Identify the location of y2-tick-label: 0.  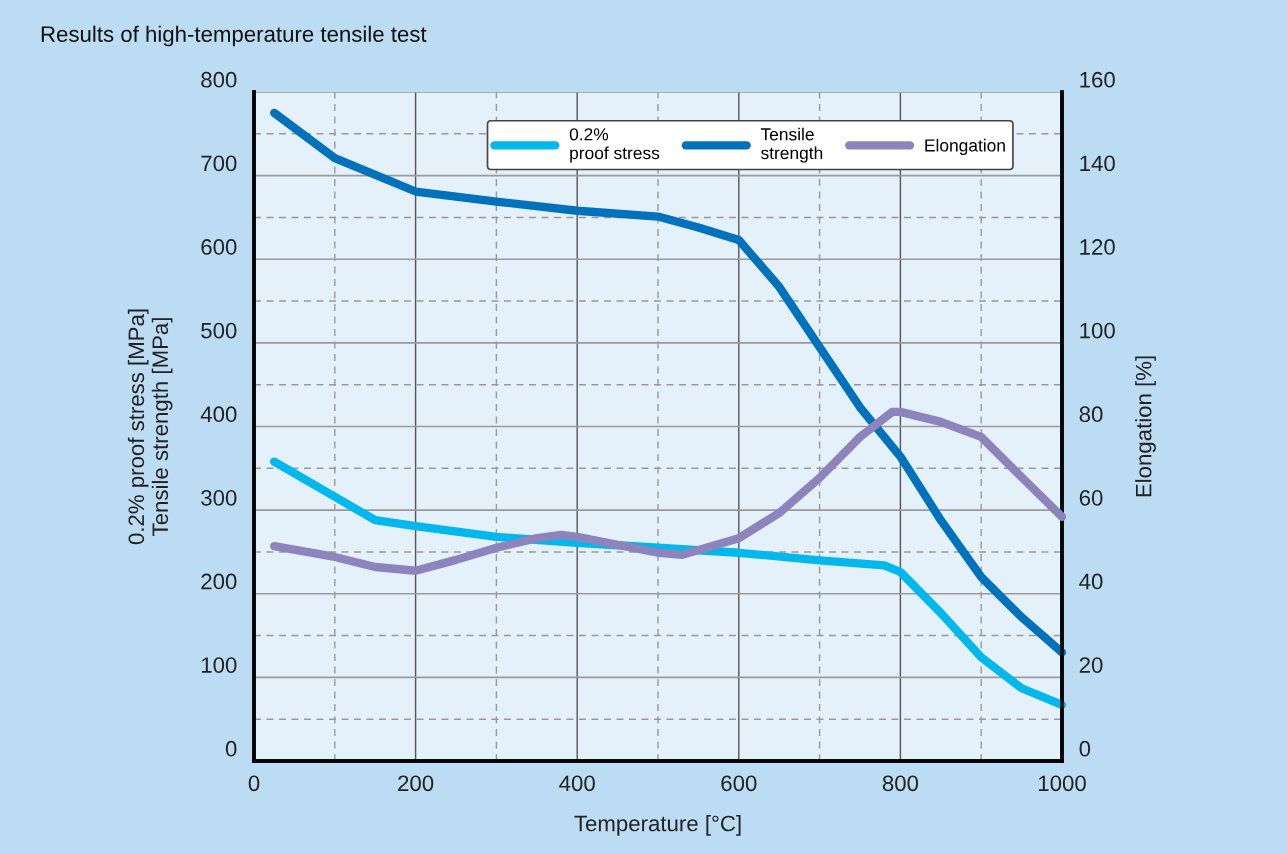
(1085, 748).